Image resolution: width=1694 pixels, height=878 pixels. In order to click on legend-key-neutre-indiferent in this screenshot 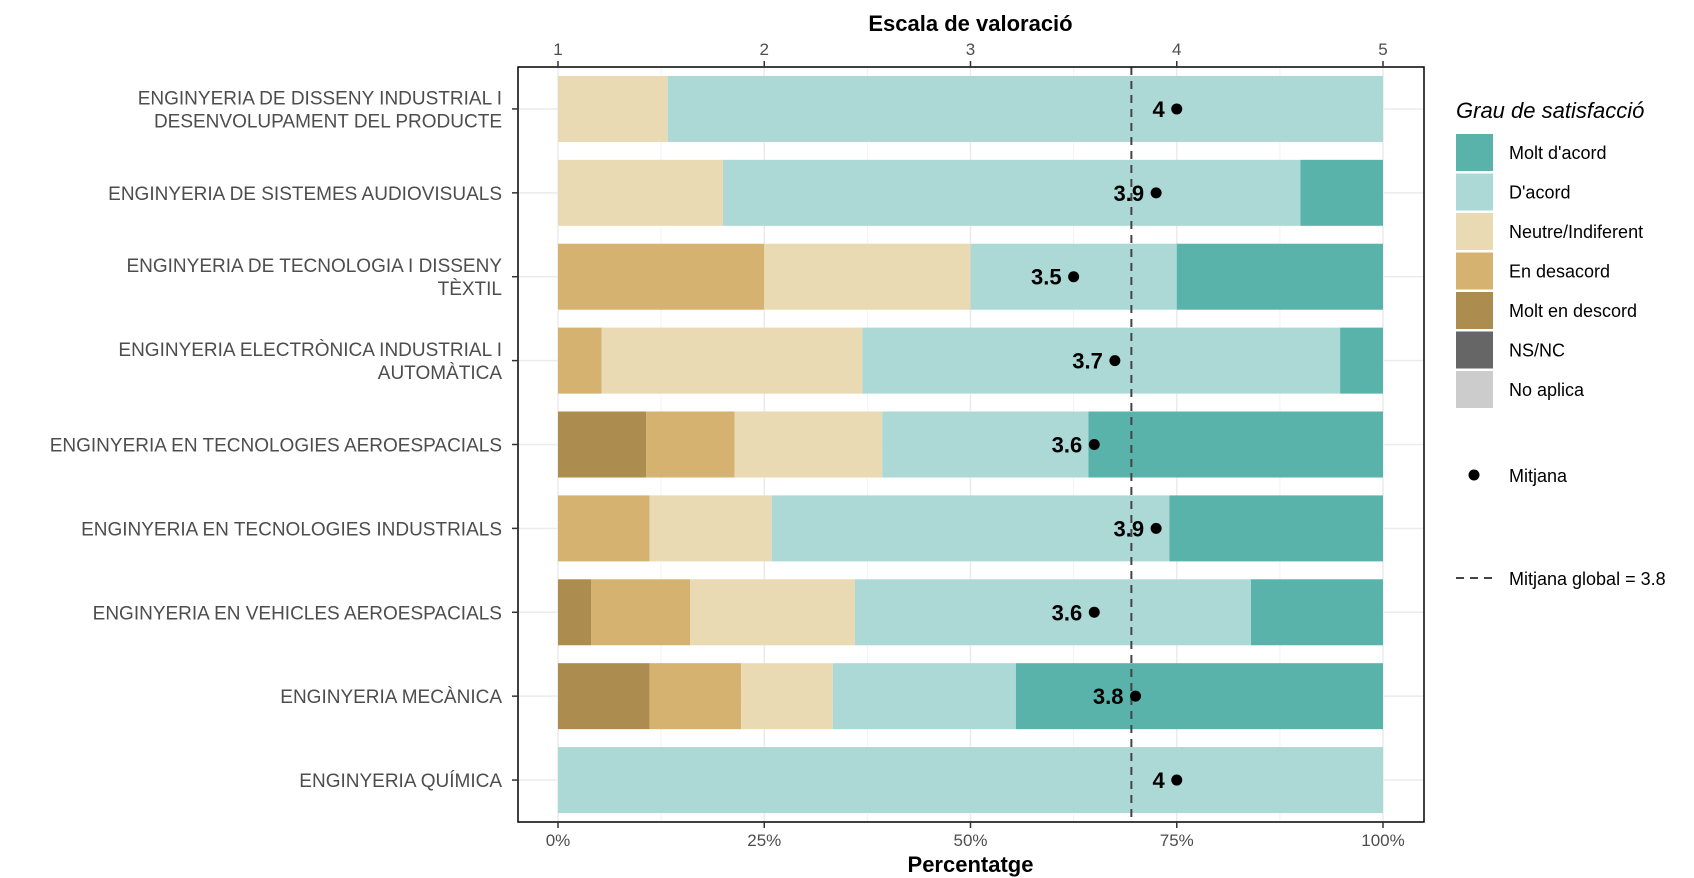, I will do `click(1474, 231)`.